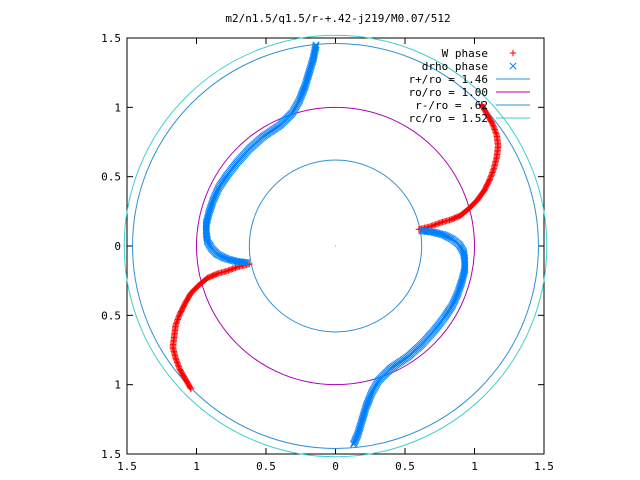  I want to click on legend-label: W phase, so click(465, 53).